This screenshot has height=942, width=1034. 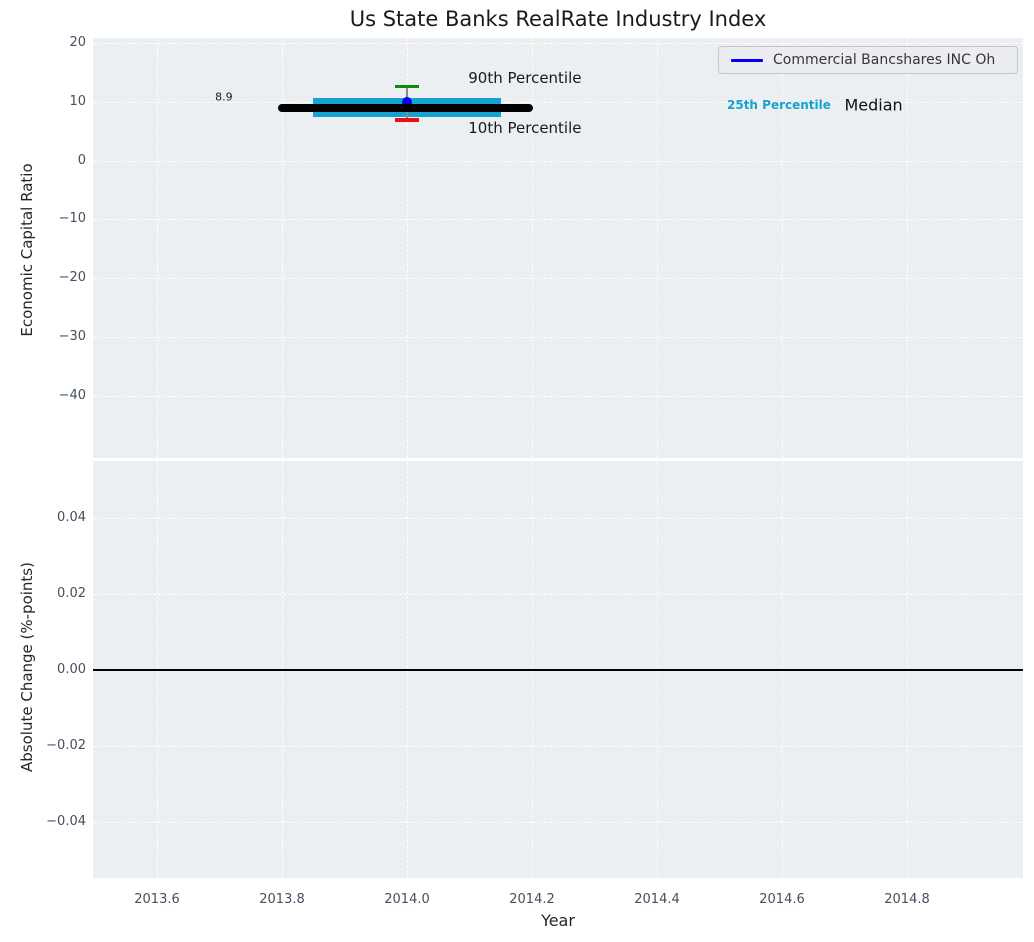 What do you see at coordinates (779, 105) in the screenshot?
I see `annotation: 25th Percentile` at bounding box center [779, 105].